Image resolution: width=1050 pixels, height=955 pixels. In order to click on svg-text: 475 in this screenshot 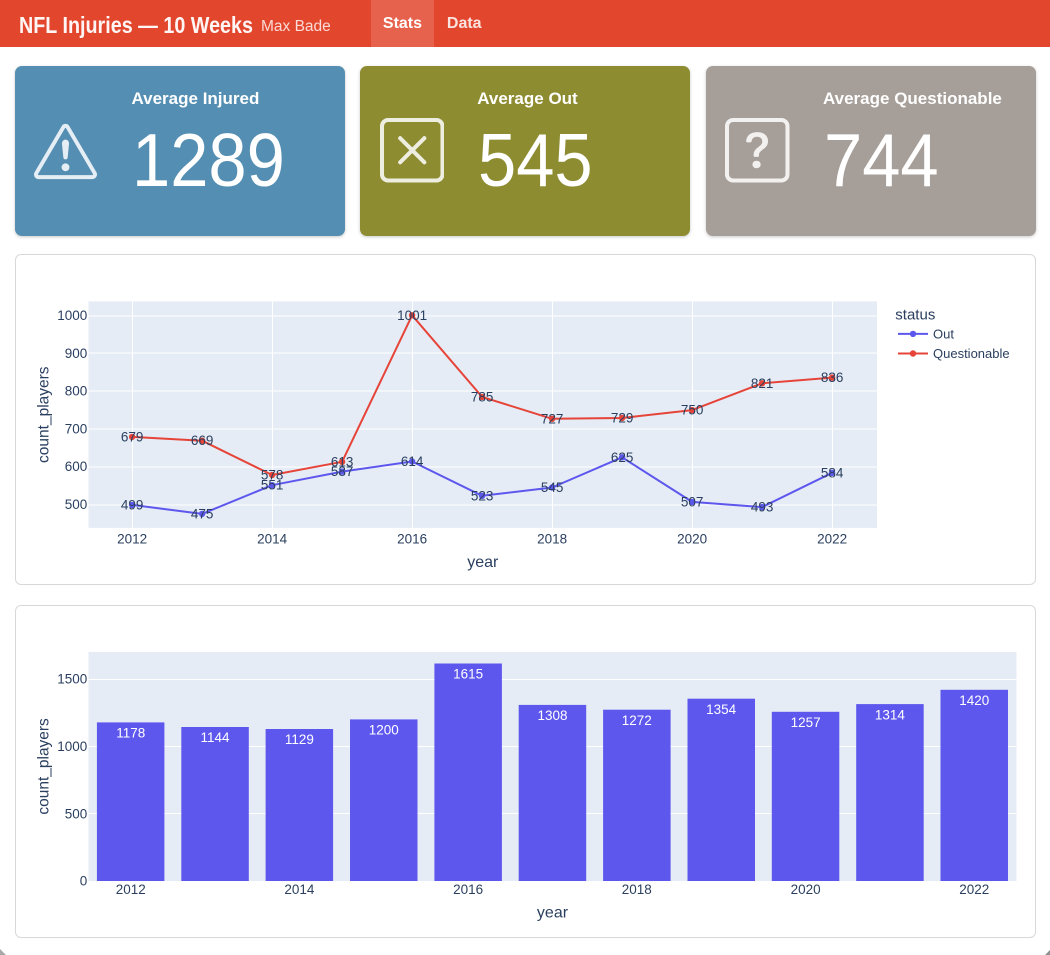, I will do `click(202, 513)`.